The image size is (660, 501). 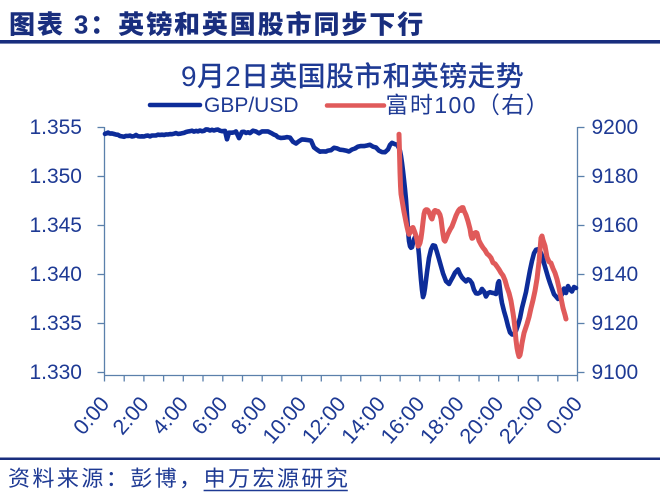 What do you see at coordinates (615, 372) in the screenshot?
I see `svg-text: 9100` at bounding box center [615, 372].